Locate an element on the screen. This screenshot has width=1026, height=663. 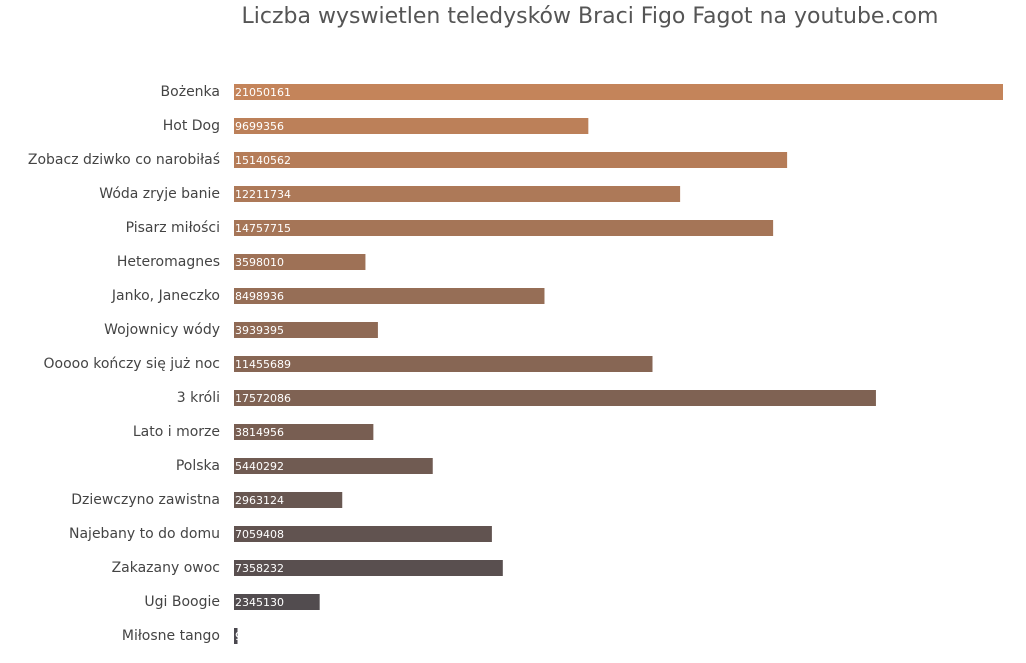
y-tick-label: Miłosne tango is located at coordinates (171, 636).